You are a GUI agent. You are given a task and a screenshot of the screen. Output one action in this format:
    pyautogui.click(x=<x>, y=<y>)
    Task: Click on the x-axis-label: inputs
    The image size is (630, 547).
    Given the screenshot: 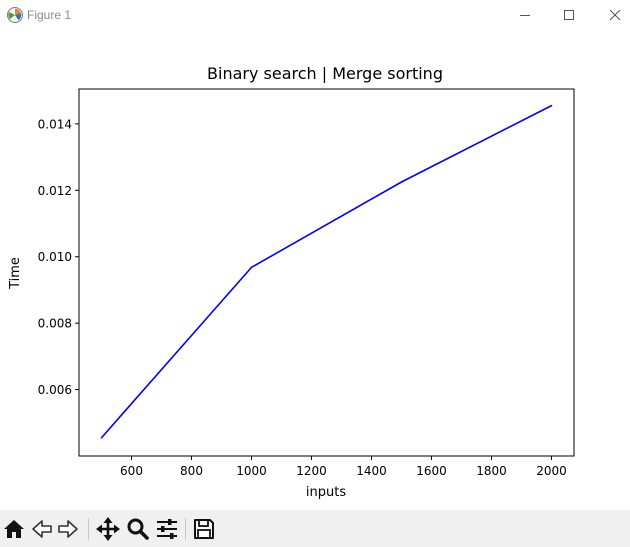 What is the action you would take?
    pyautogui.click(x=326, y=492)
    